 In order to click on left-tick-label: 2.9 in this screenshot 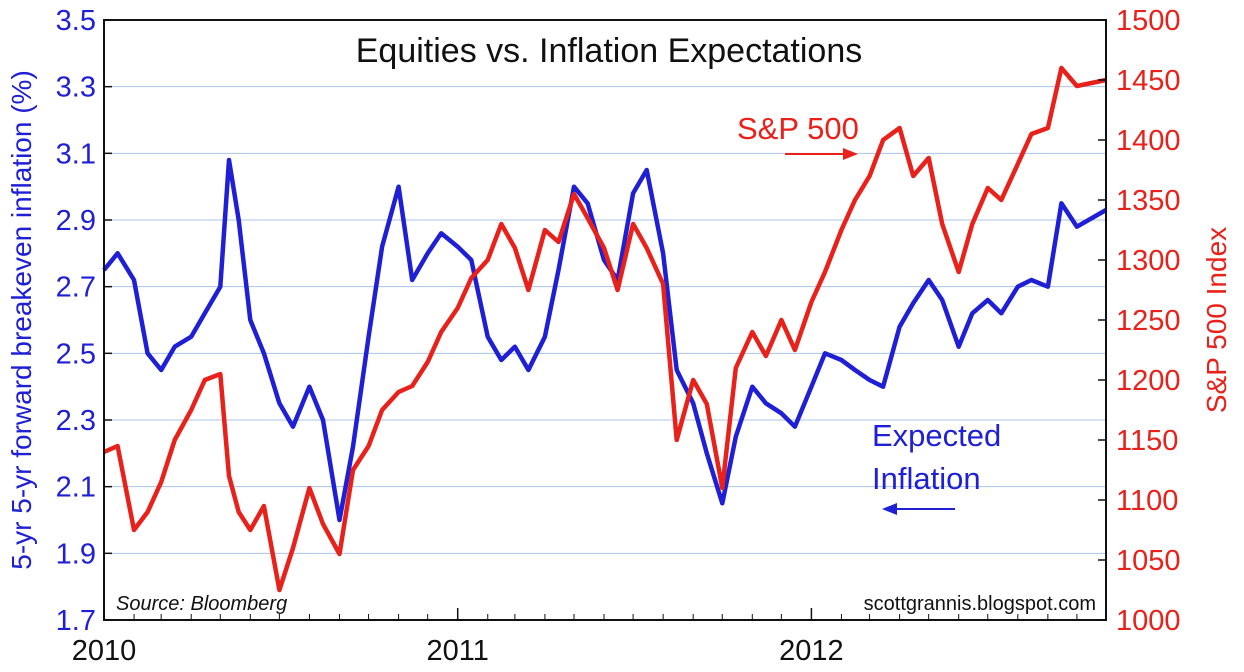, I will do `click(76, 221)`.